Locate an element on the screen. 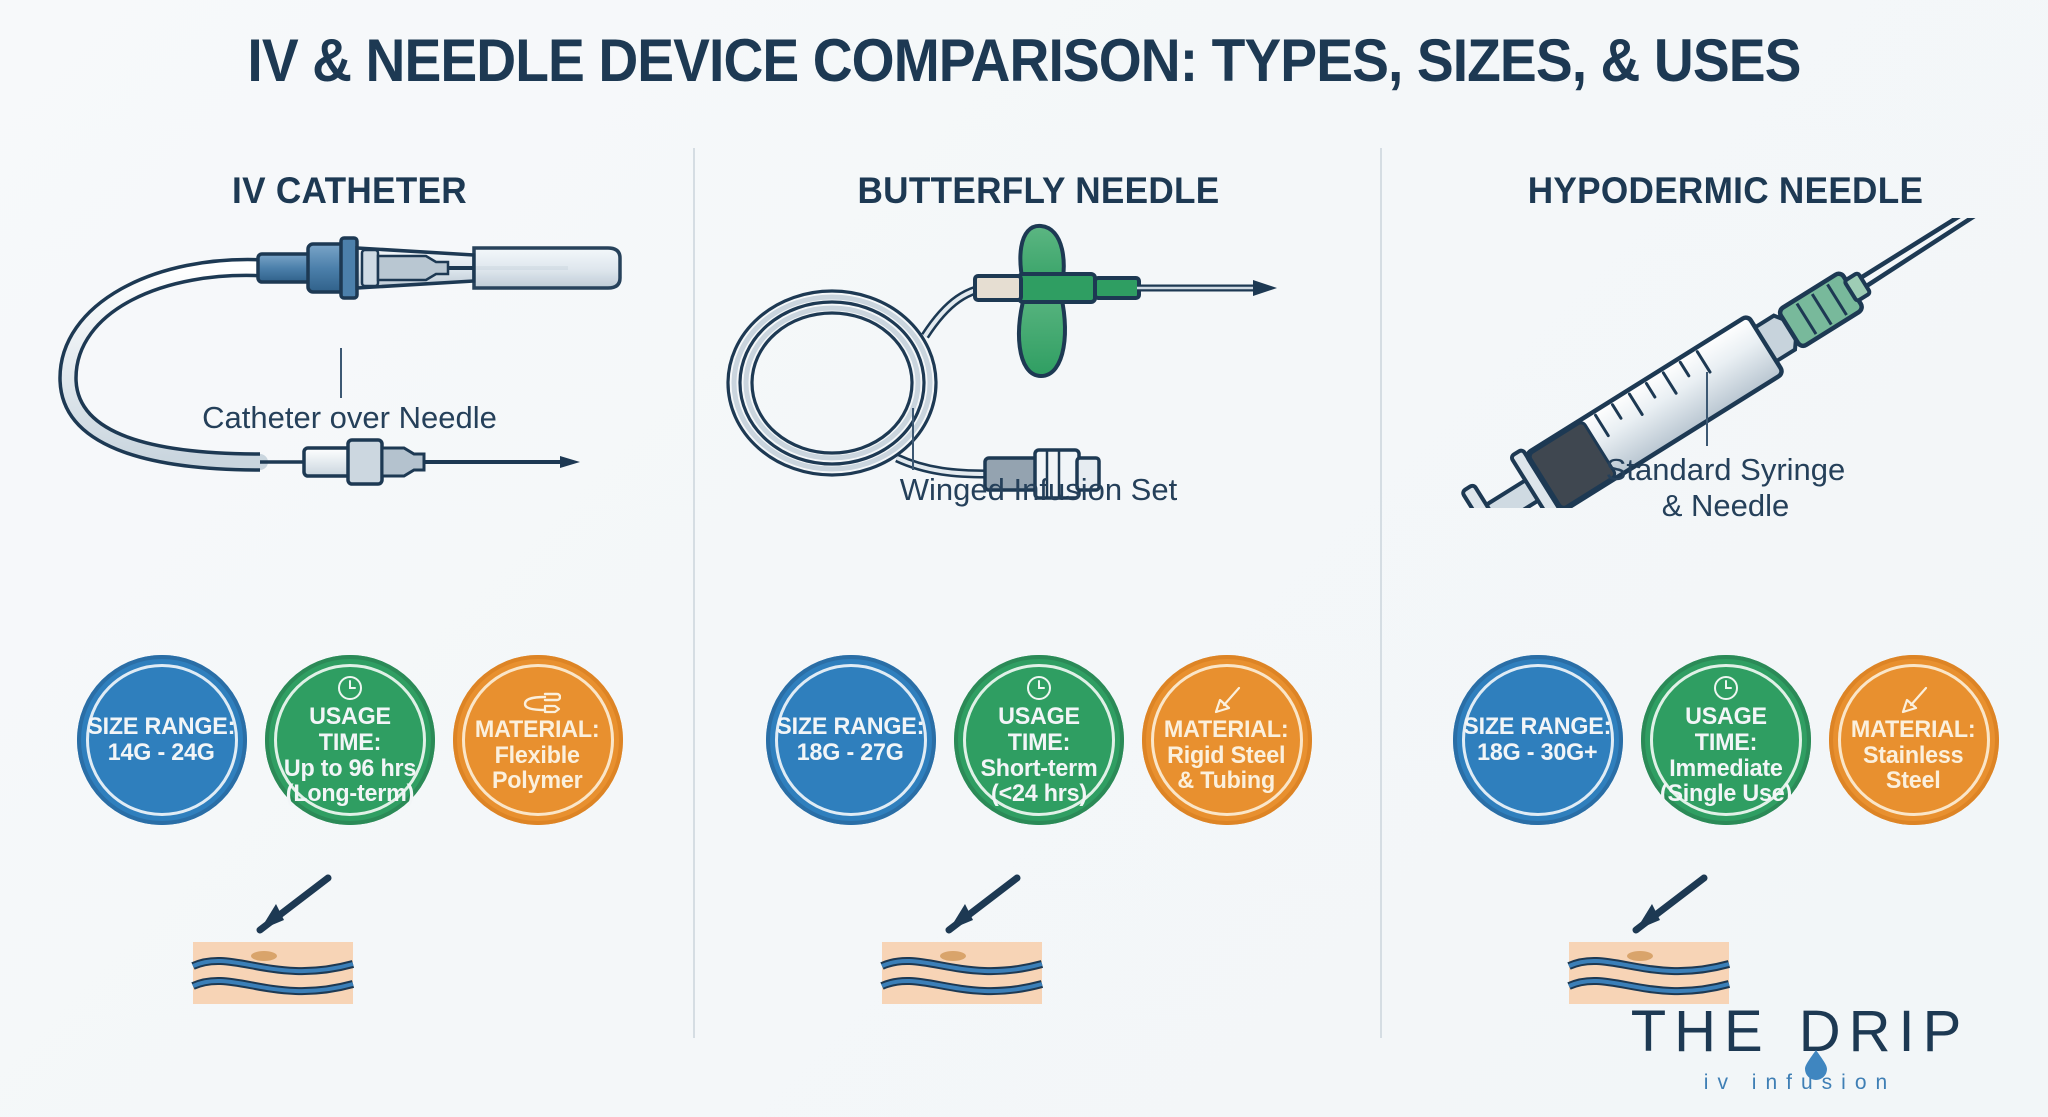 The width and height of the screenshot is (2048, 1117). badge-label: SIZE RANGE: 18G - 30G+ is located at coordinates (1537, 739).